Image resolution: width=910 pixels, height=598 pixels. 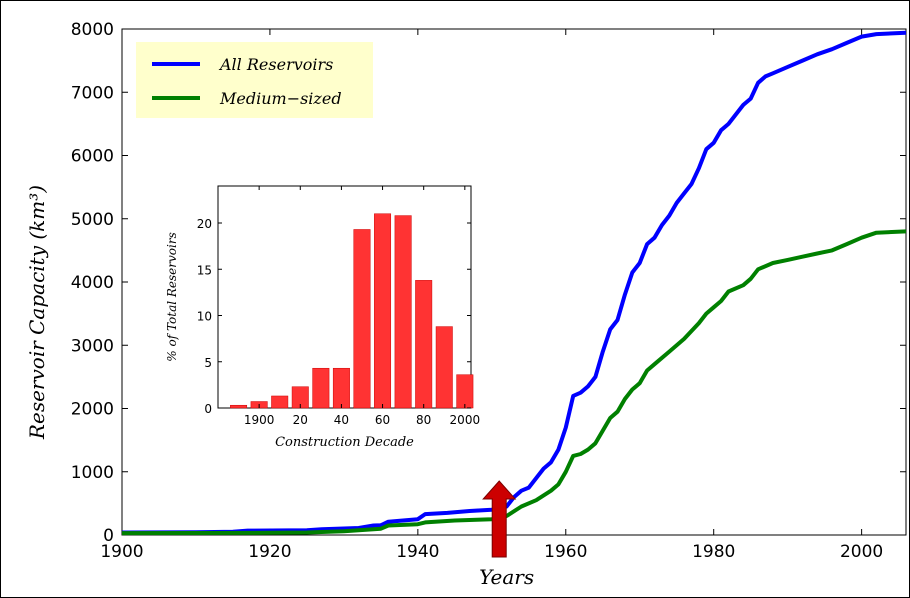 What do you see at coordinates (465, 420) in the screenshot?
I see `inset-x-tick-label: 2000` at bounding box center [465, 420].